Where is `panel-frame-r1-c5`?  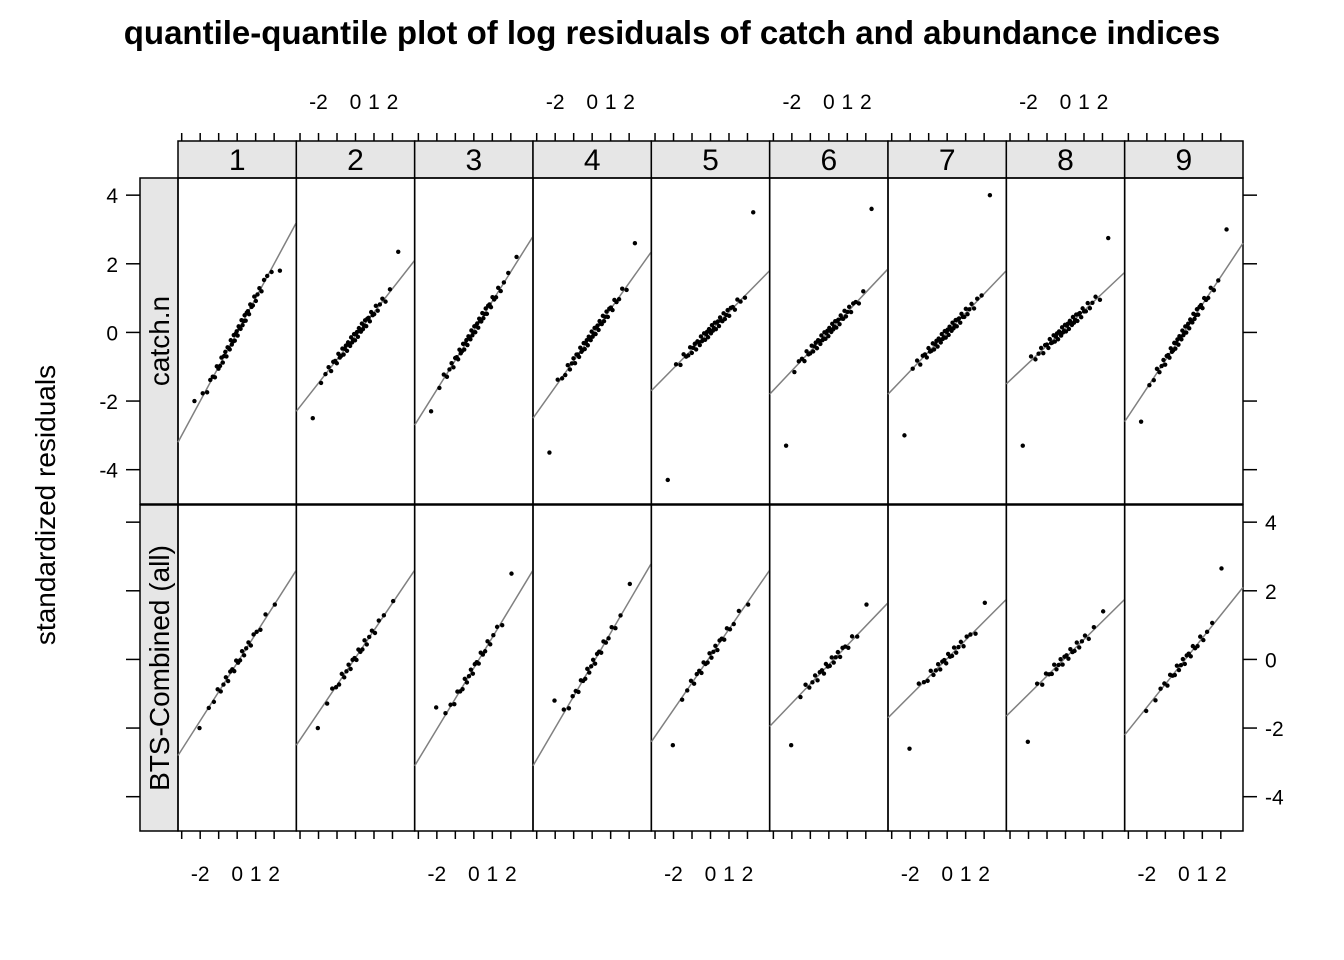
panel-frame-r1-c5 is located at coordinates (710, 341).